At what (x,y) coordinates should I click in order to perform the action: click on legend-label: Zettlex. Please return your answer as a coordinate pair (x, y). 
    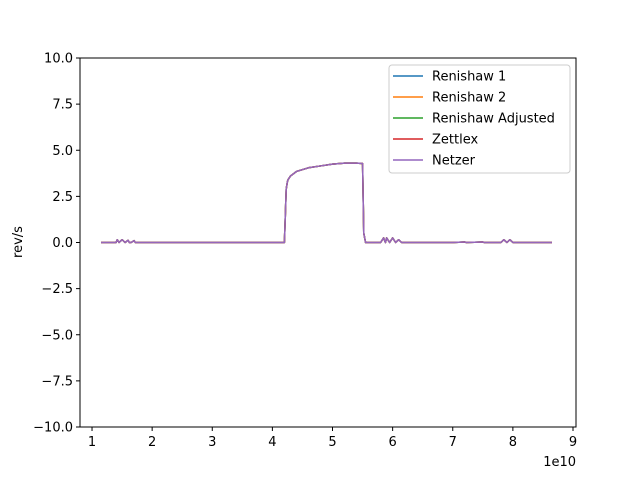
    Looking at the image, I should click on (455, 140).